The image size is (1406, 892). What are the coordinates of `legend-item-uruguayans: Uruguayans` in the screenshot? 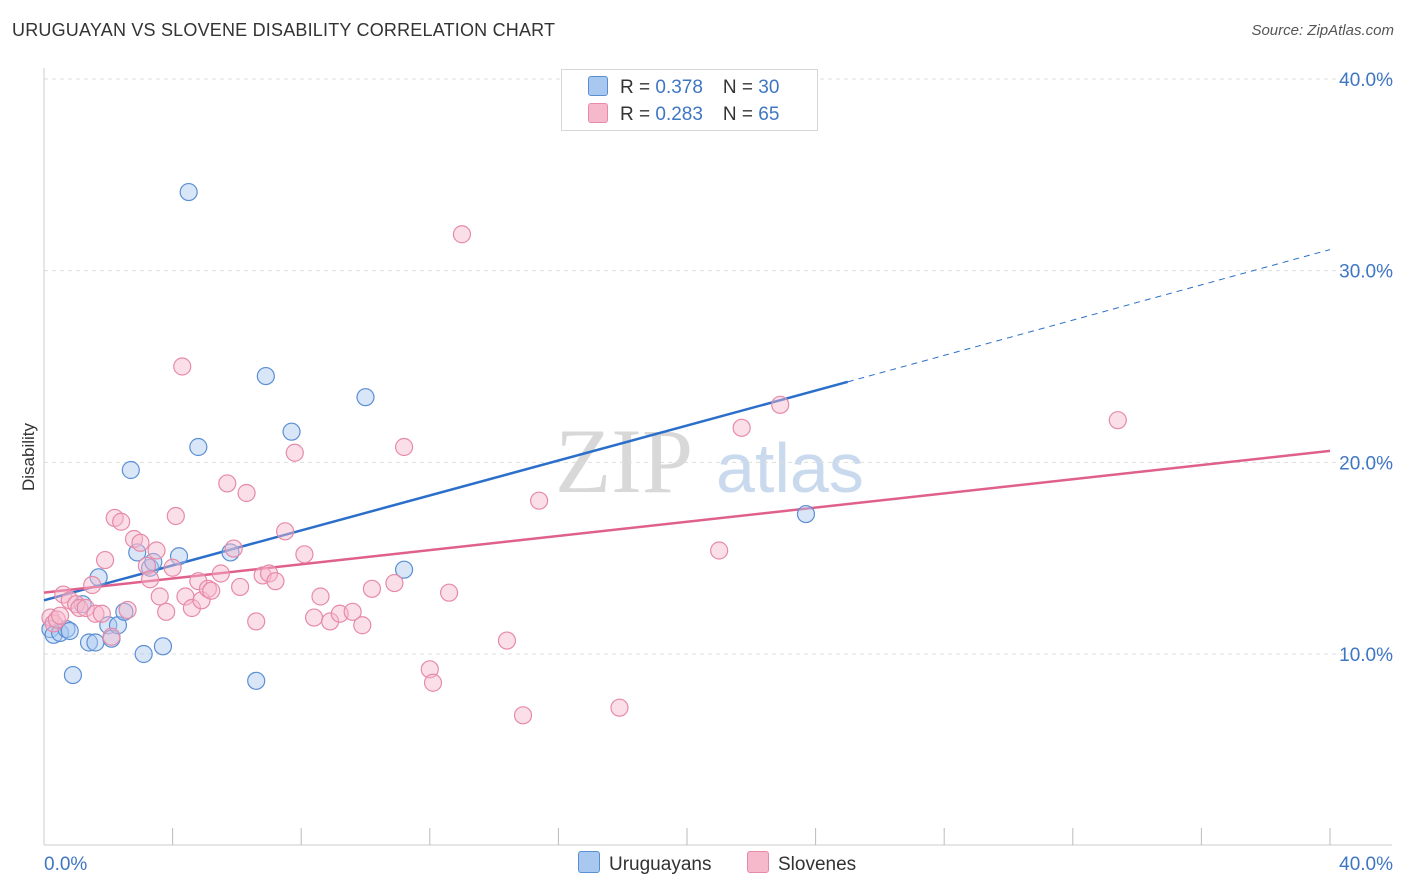 It's located at (644, 863).